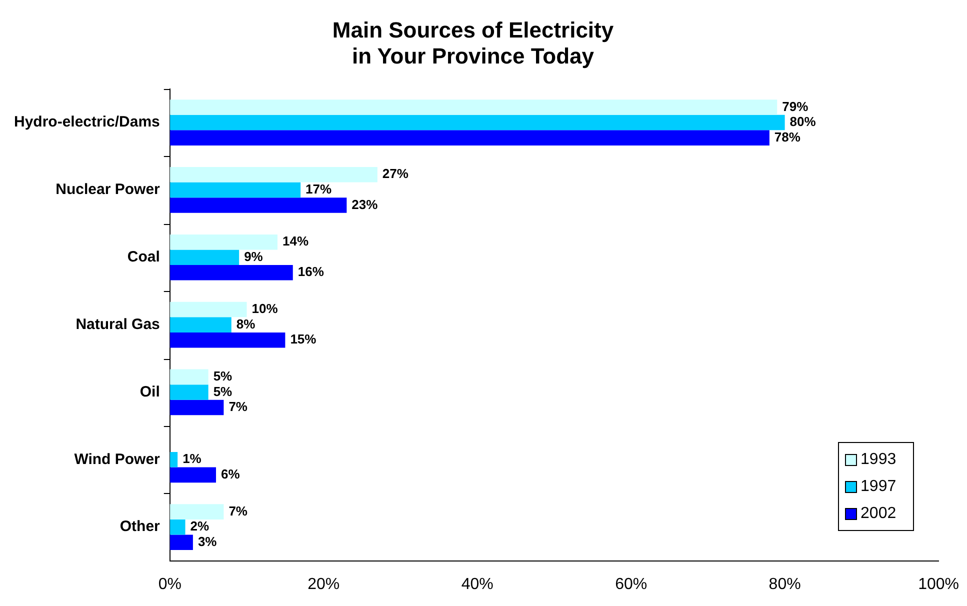 Image resolution: width=967 pixels, height=606 pixels. What do you see at coordinates (324, 584) in the screenshot?
I see `x-tick-label: 20%` at bounding box center [324, 584].